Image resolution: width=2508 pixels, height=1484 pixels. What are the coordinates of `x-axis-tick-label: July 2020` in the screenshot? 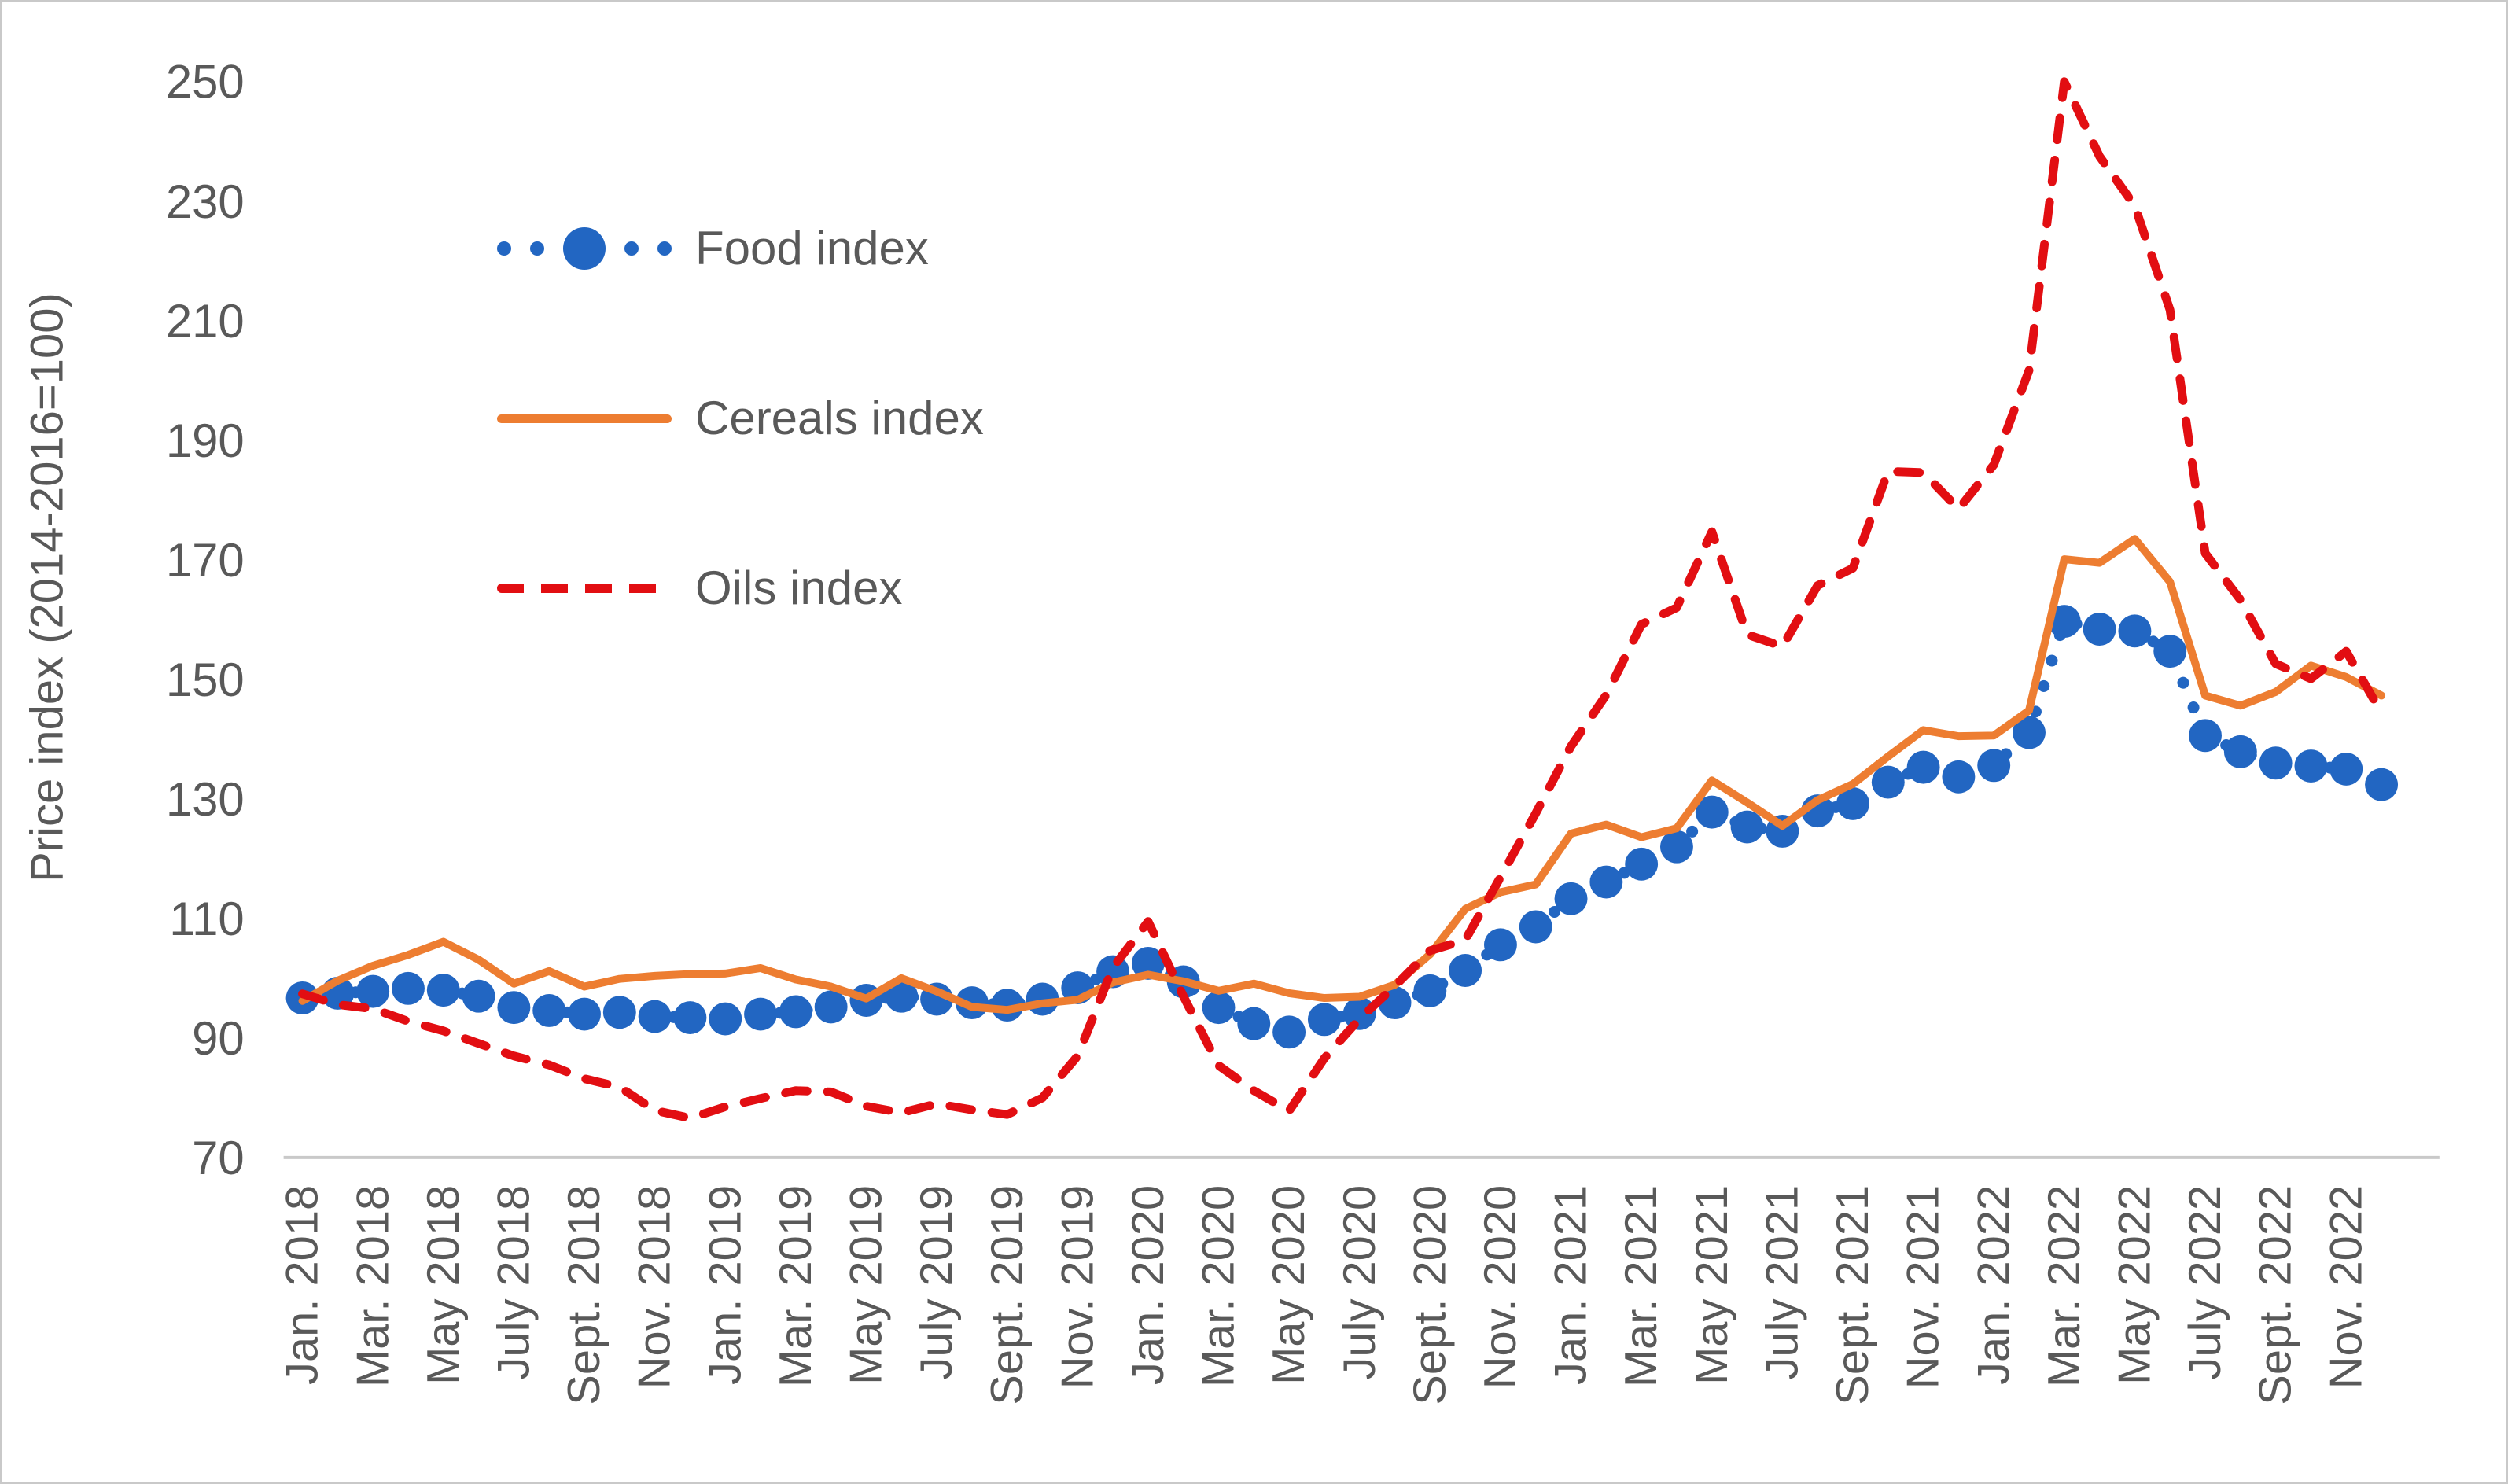 It's located at (1360, 1282).